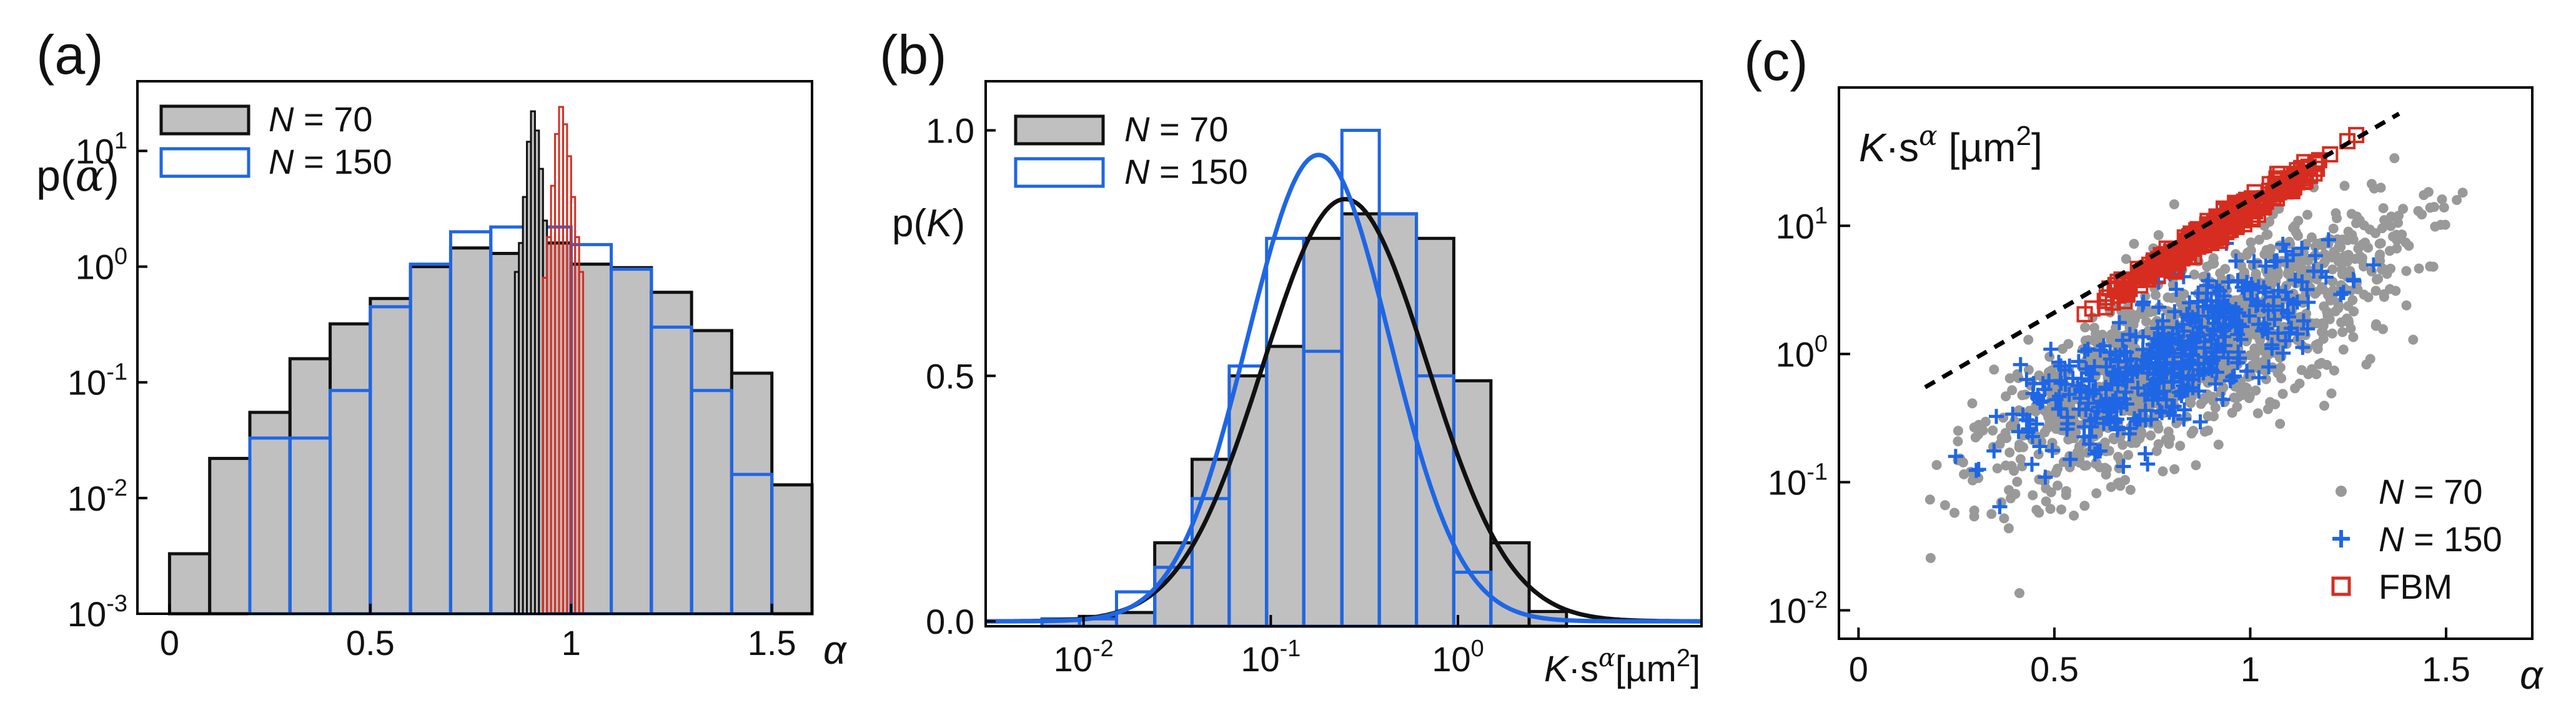 The height and width of the screenshot is (710, 2576). I want to click on legend-b-swatch-n150, so click(1059, 172).